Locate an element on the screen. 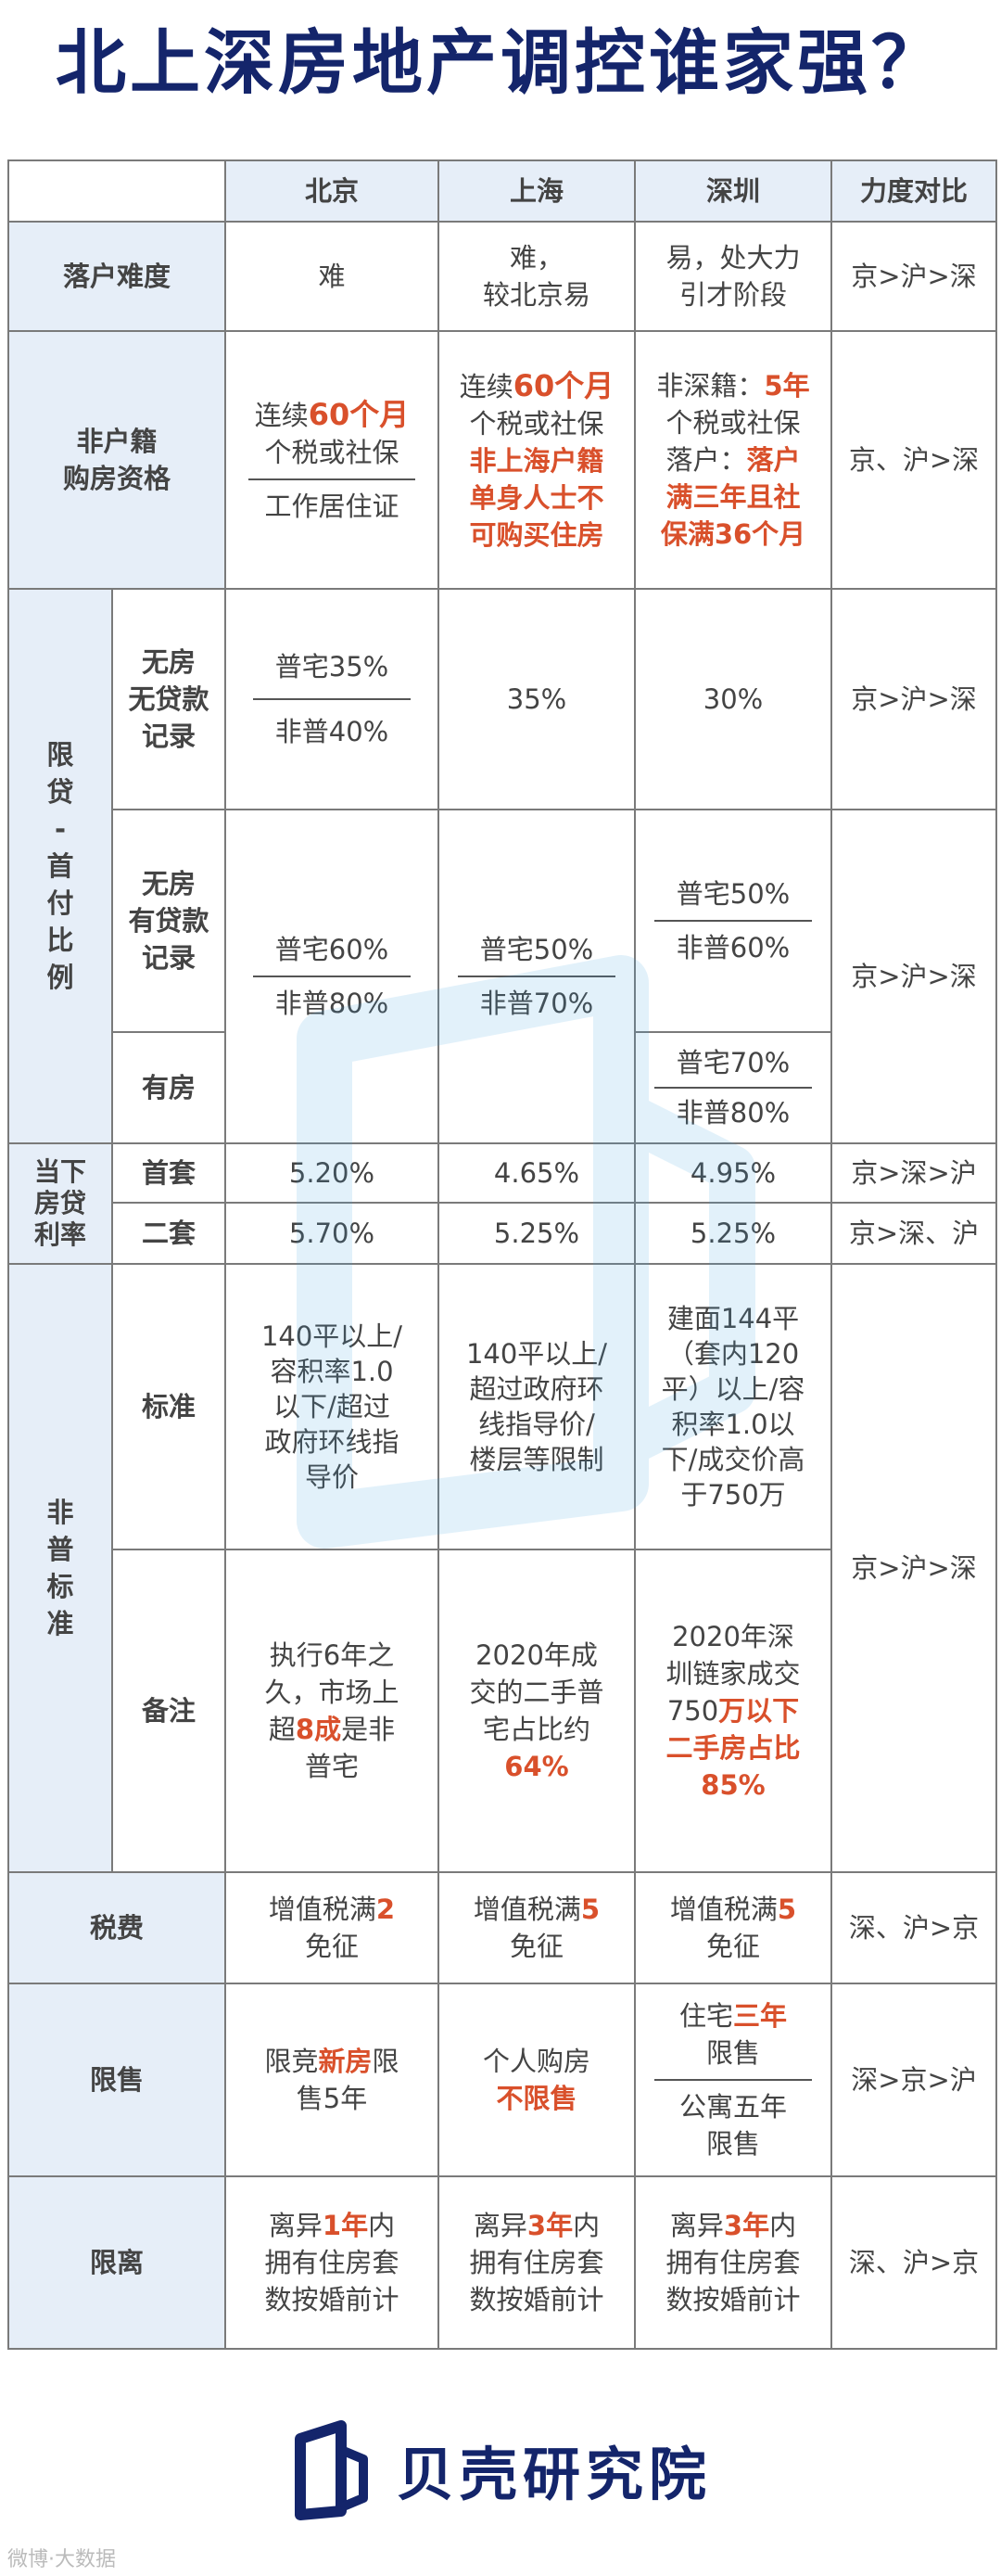  qual-sh-l3: 非上海户籍 is located at coordinates (536, 460).